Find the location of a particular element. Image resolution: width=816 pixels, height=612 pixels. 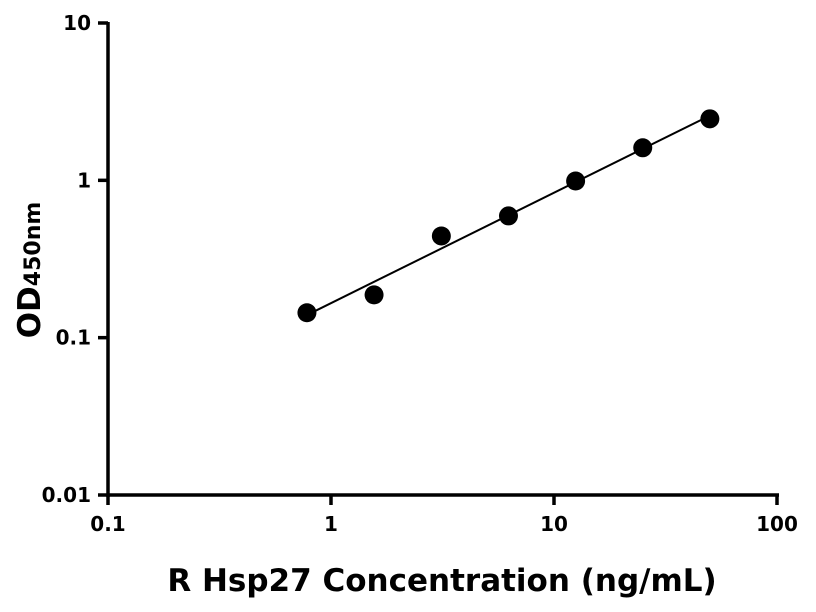

y-tick-label: 0.1 is located at coordinates (73, 338).